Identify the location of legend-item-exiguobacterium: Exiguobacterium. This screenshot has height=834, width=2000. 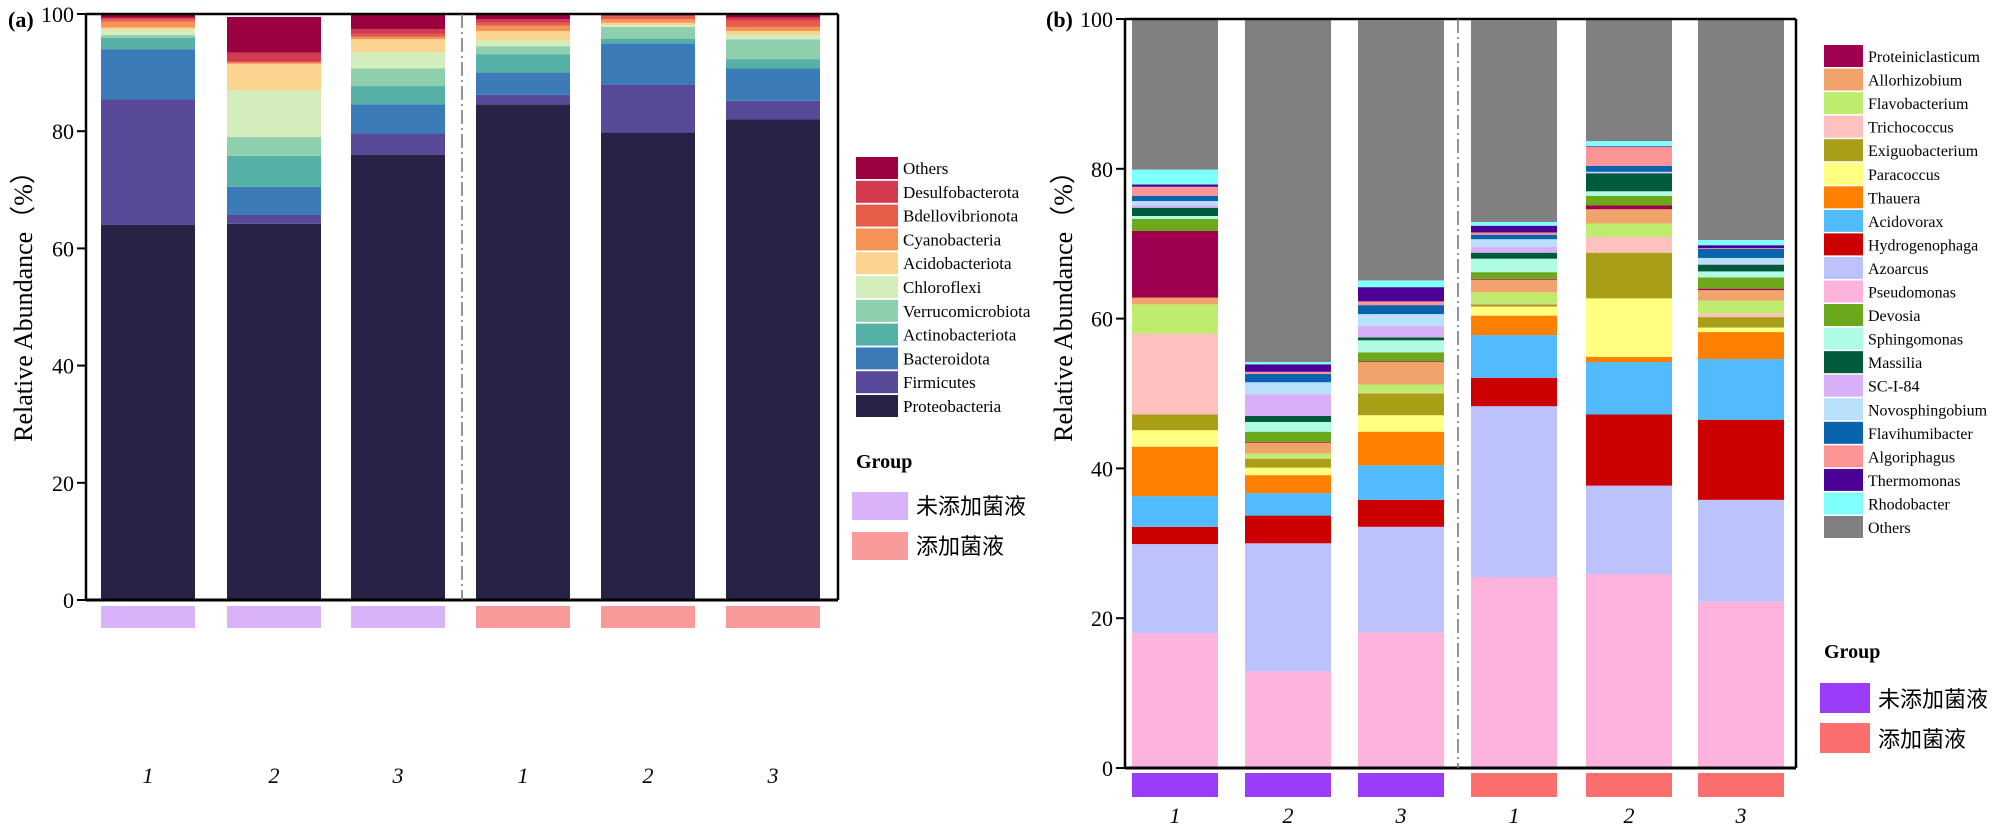
(1901, 150).